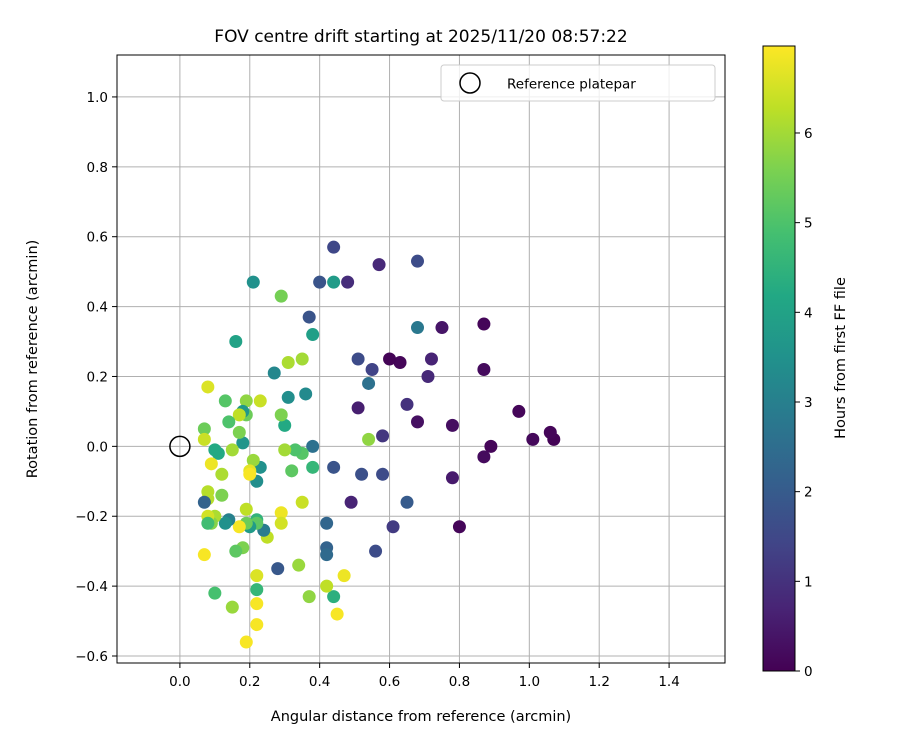  I want to click on colorbar-tick-label: 0, so click(808, 672).